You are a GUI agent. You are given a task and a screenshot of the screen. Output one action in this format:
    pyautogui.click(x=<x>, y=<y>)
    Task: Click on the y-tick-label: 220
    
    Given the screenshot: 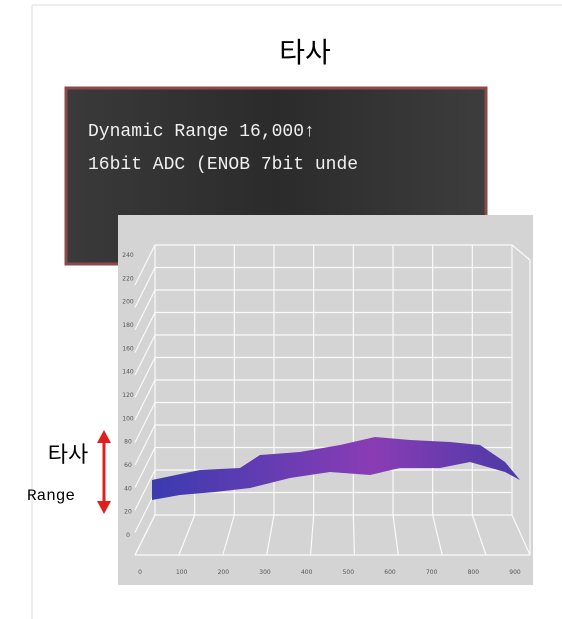 What is the action you would take?
    pyautogui.click(x=128, y=278)
    